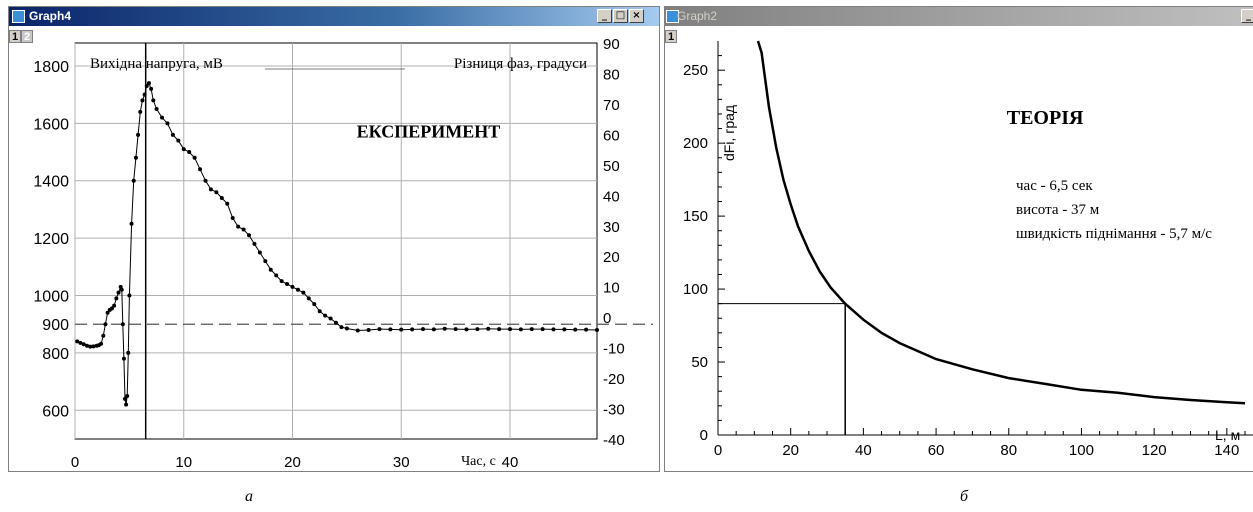  What do you see at coordinates (1226, 450) in the screenshot?
I see `x-tick-label: 140` at bounding box center [1226, 450].